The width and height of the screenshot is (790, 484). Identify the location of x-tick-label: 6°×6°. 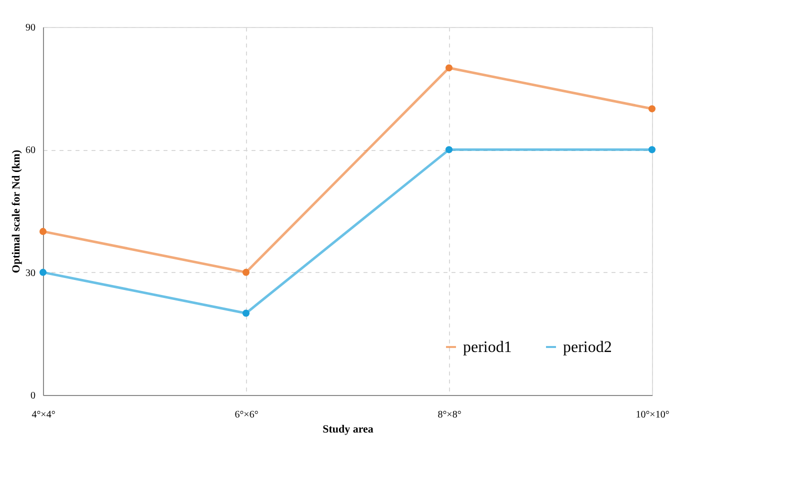
(246, 415).